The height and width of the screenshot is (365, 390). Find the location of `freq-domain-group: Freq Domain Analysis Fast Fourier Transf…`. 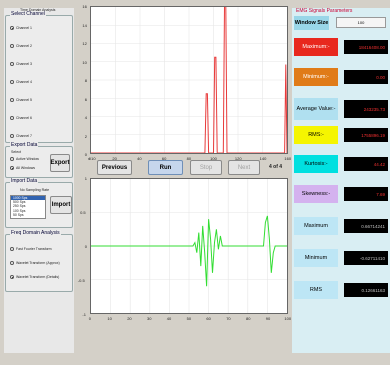

freq-domain-group: Freq Domain Analysis Fast Fourier Transf… is located at coordinates (39, 261).